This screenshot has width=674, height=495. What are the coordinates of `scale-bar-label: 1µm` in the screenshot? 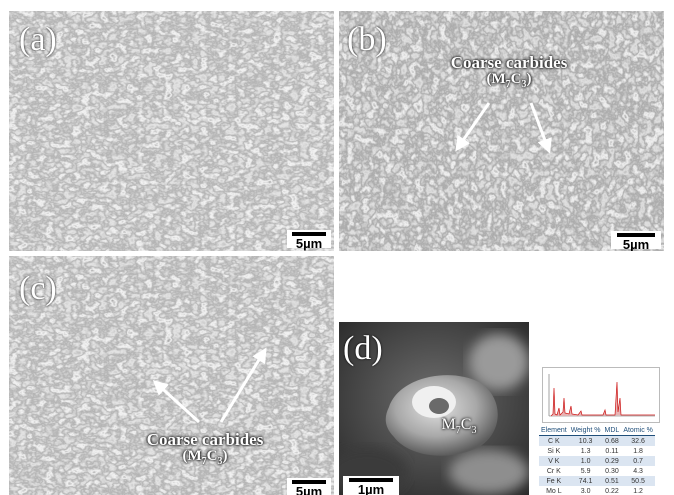 It's located at (371, 488).